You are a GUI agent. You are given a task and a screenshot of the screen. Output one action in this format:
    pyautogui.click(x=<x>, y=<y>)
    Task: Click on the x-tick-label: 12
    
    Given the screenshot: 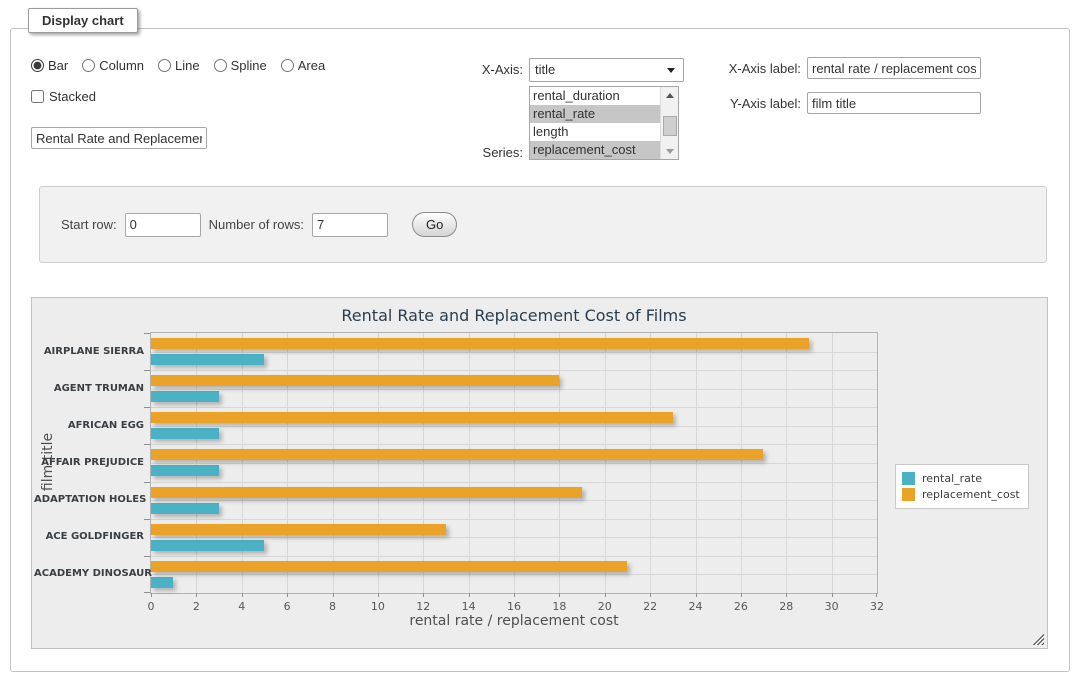 What is the action you would take?
    pyautogui.click(x=423, y=606)
    